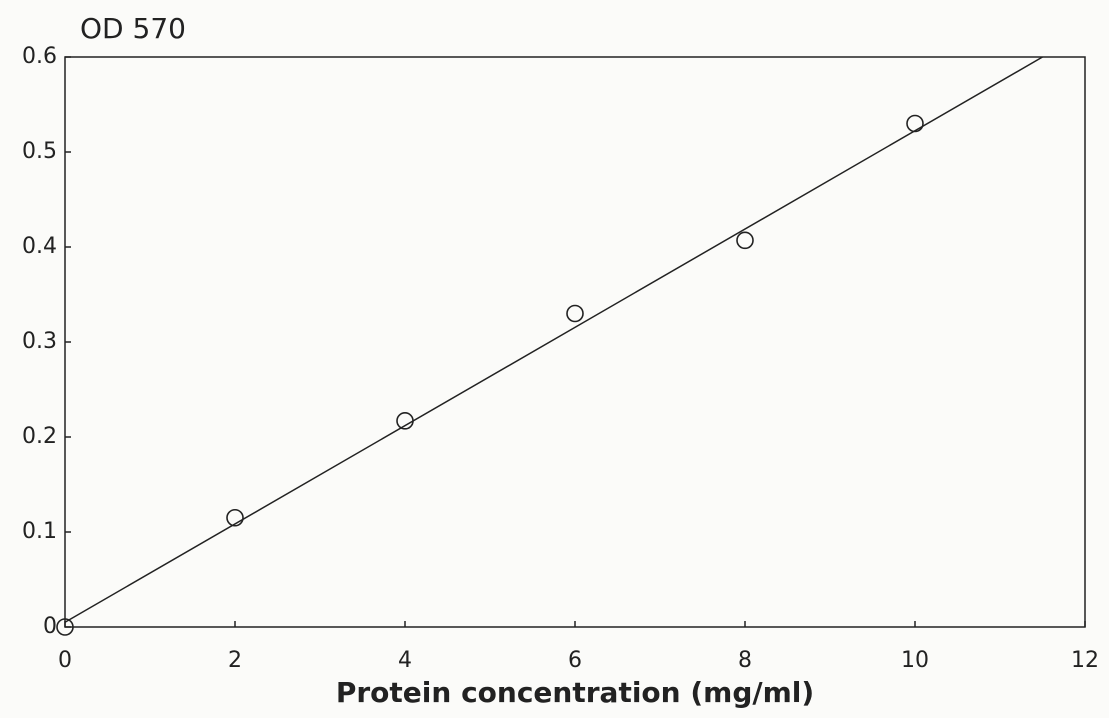 The image size is (1109, 718). What do you see at coordinates (39, 436) in the screenshot?
I see `y-tick-label: 0.2` at bounding box center [39, 436].